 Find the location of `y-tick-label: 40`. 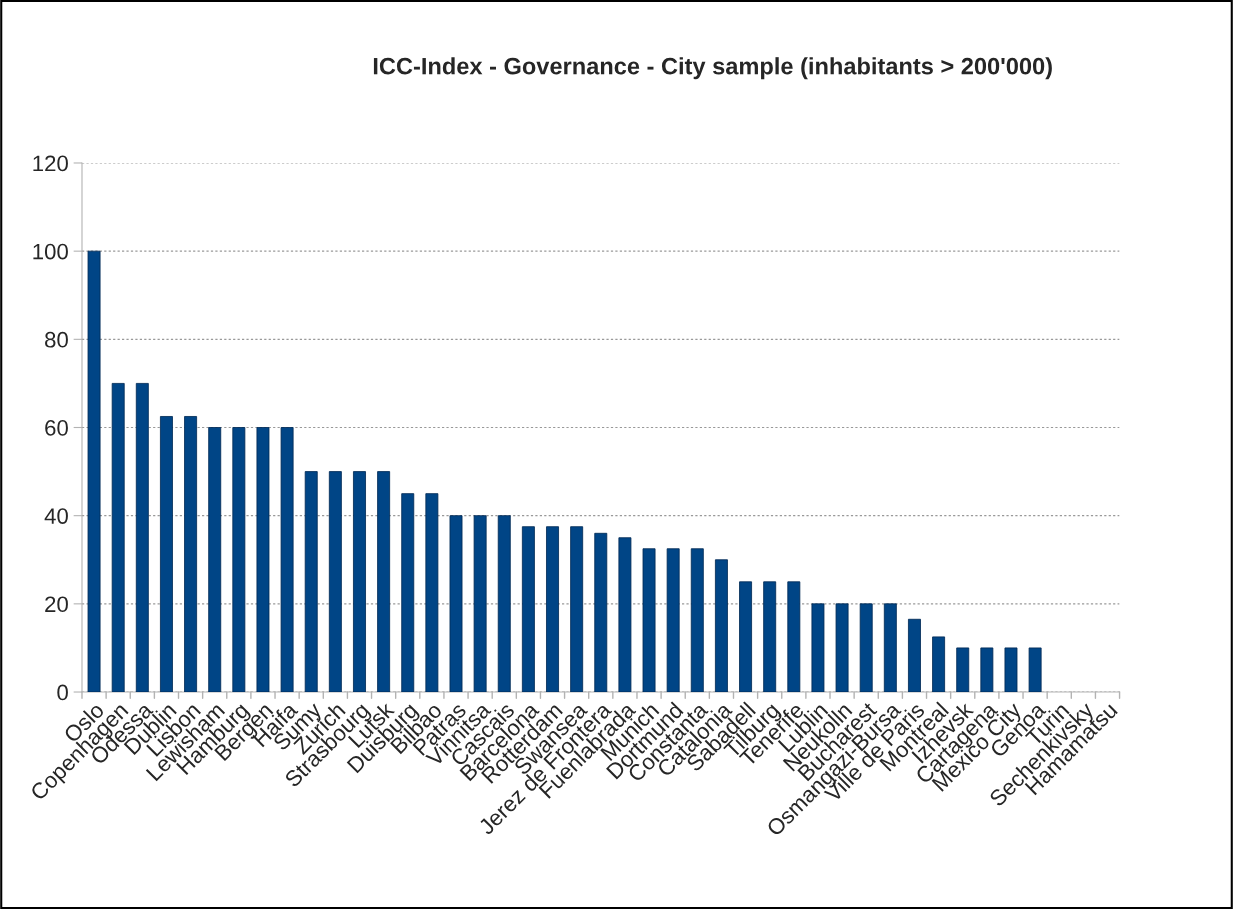

y-tick-label: 40 is located at coordinates (56, 516).